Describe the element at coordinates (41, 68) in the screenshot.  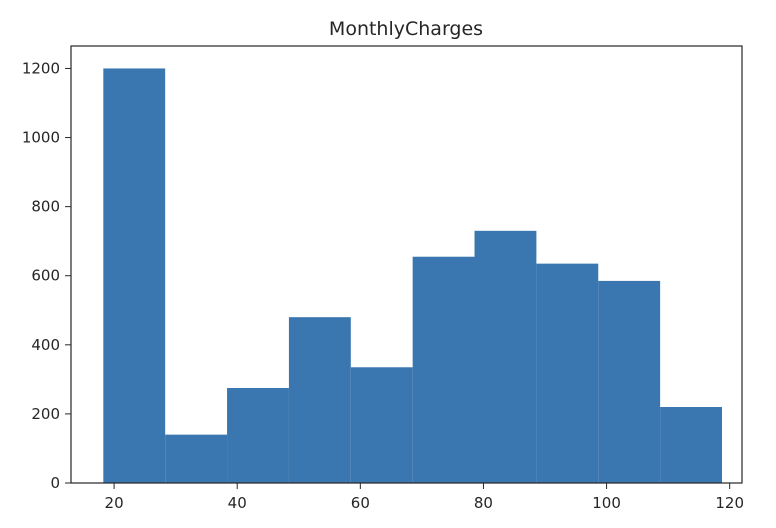
I see `y-tick-label: 1200` at that location.